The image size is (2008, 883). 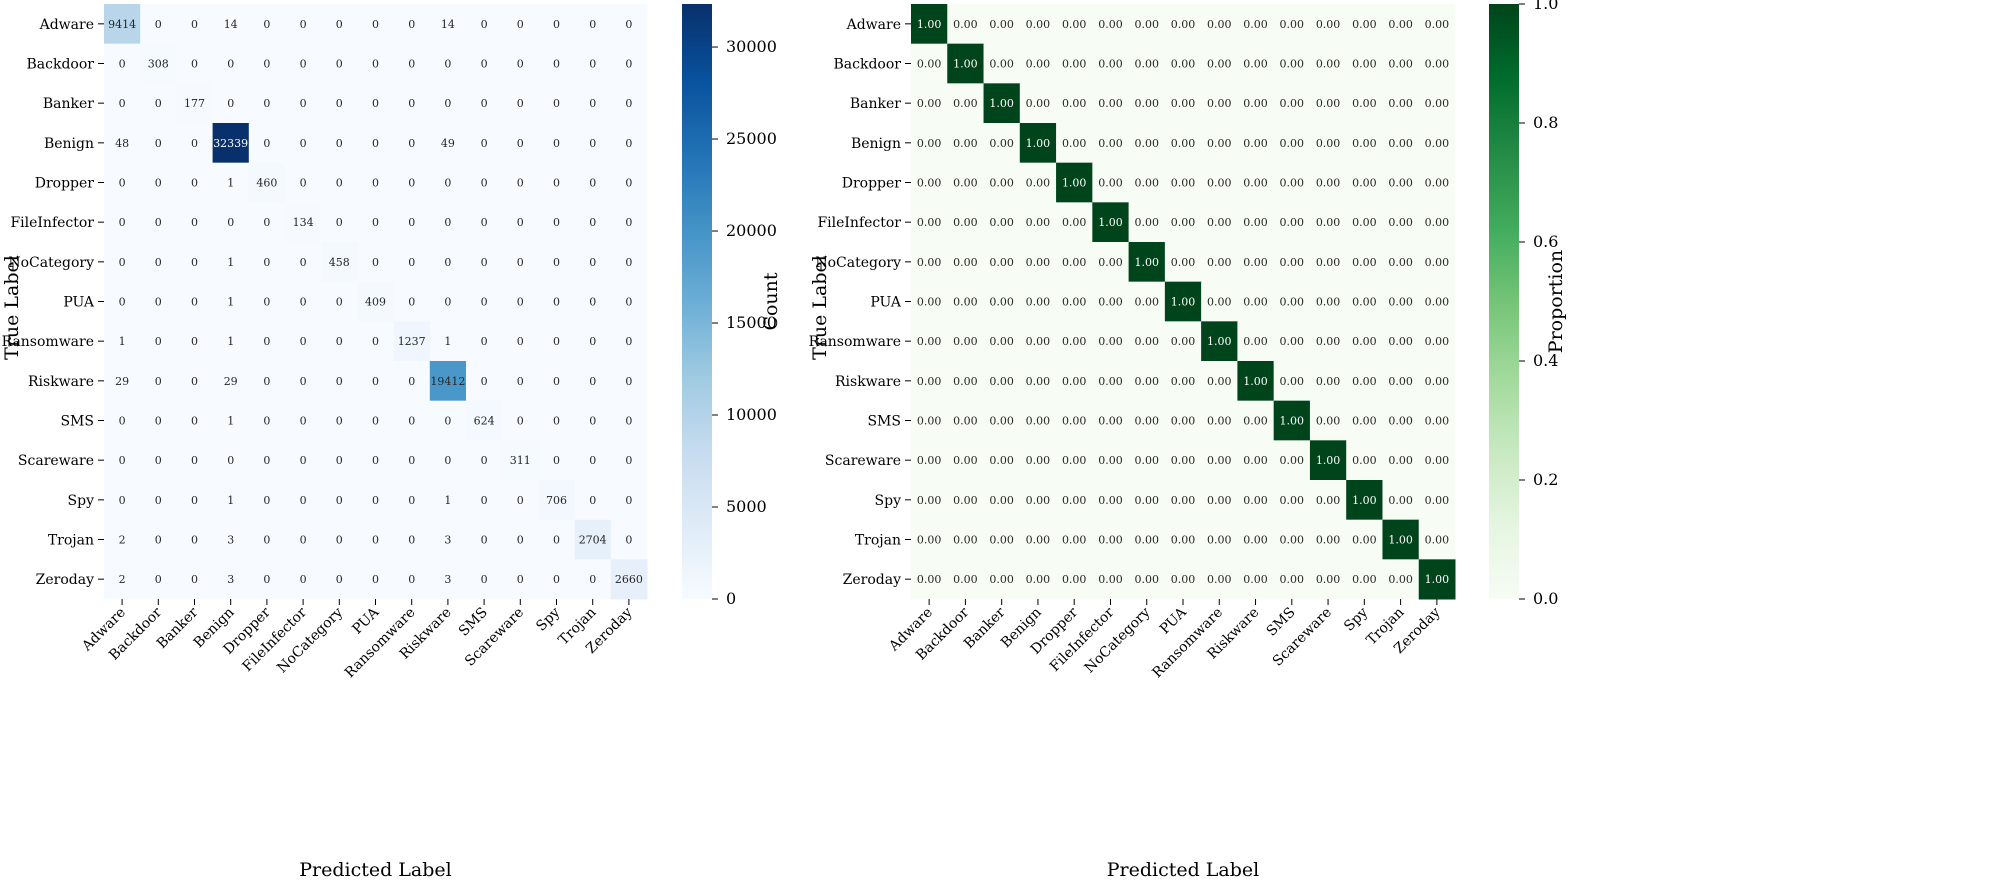 What do you see at coordinates (751, 230) in the screenshot?
I see `colorbar-tick-label: 20000` at bounding box center [751, 230].